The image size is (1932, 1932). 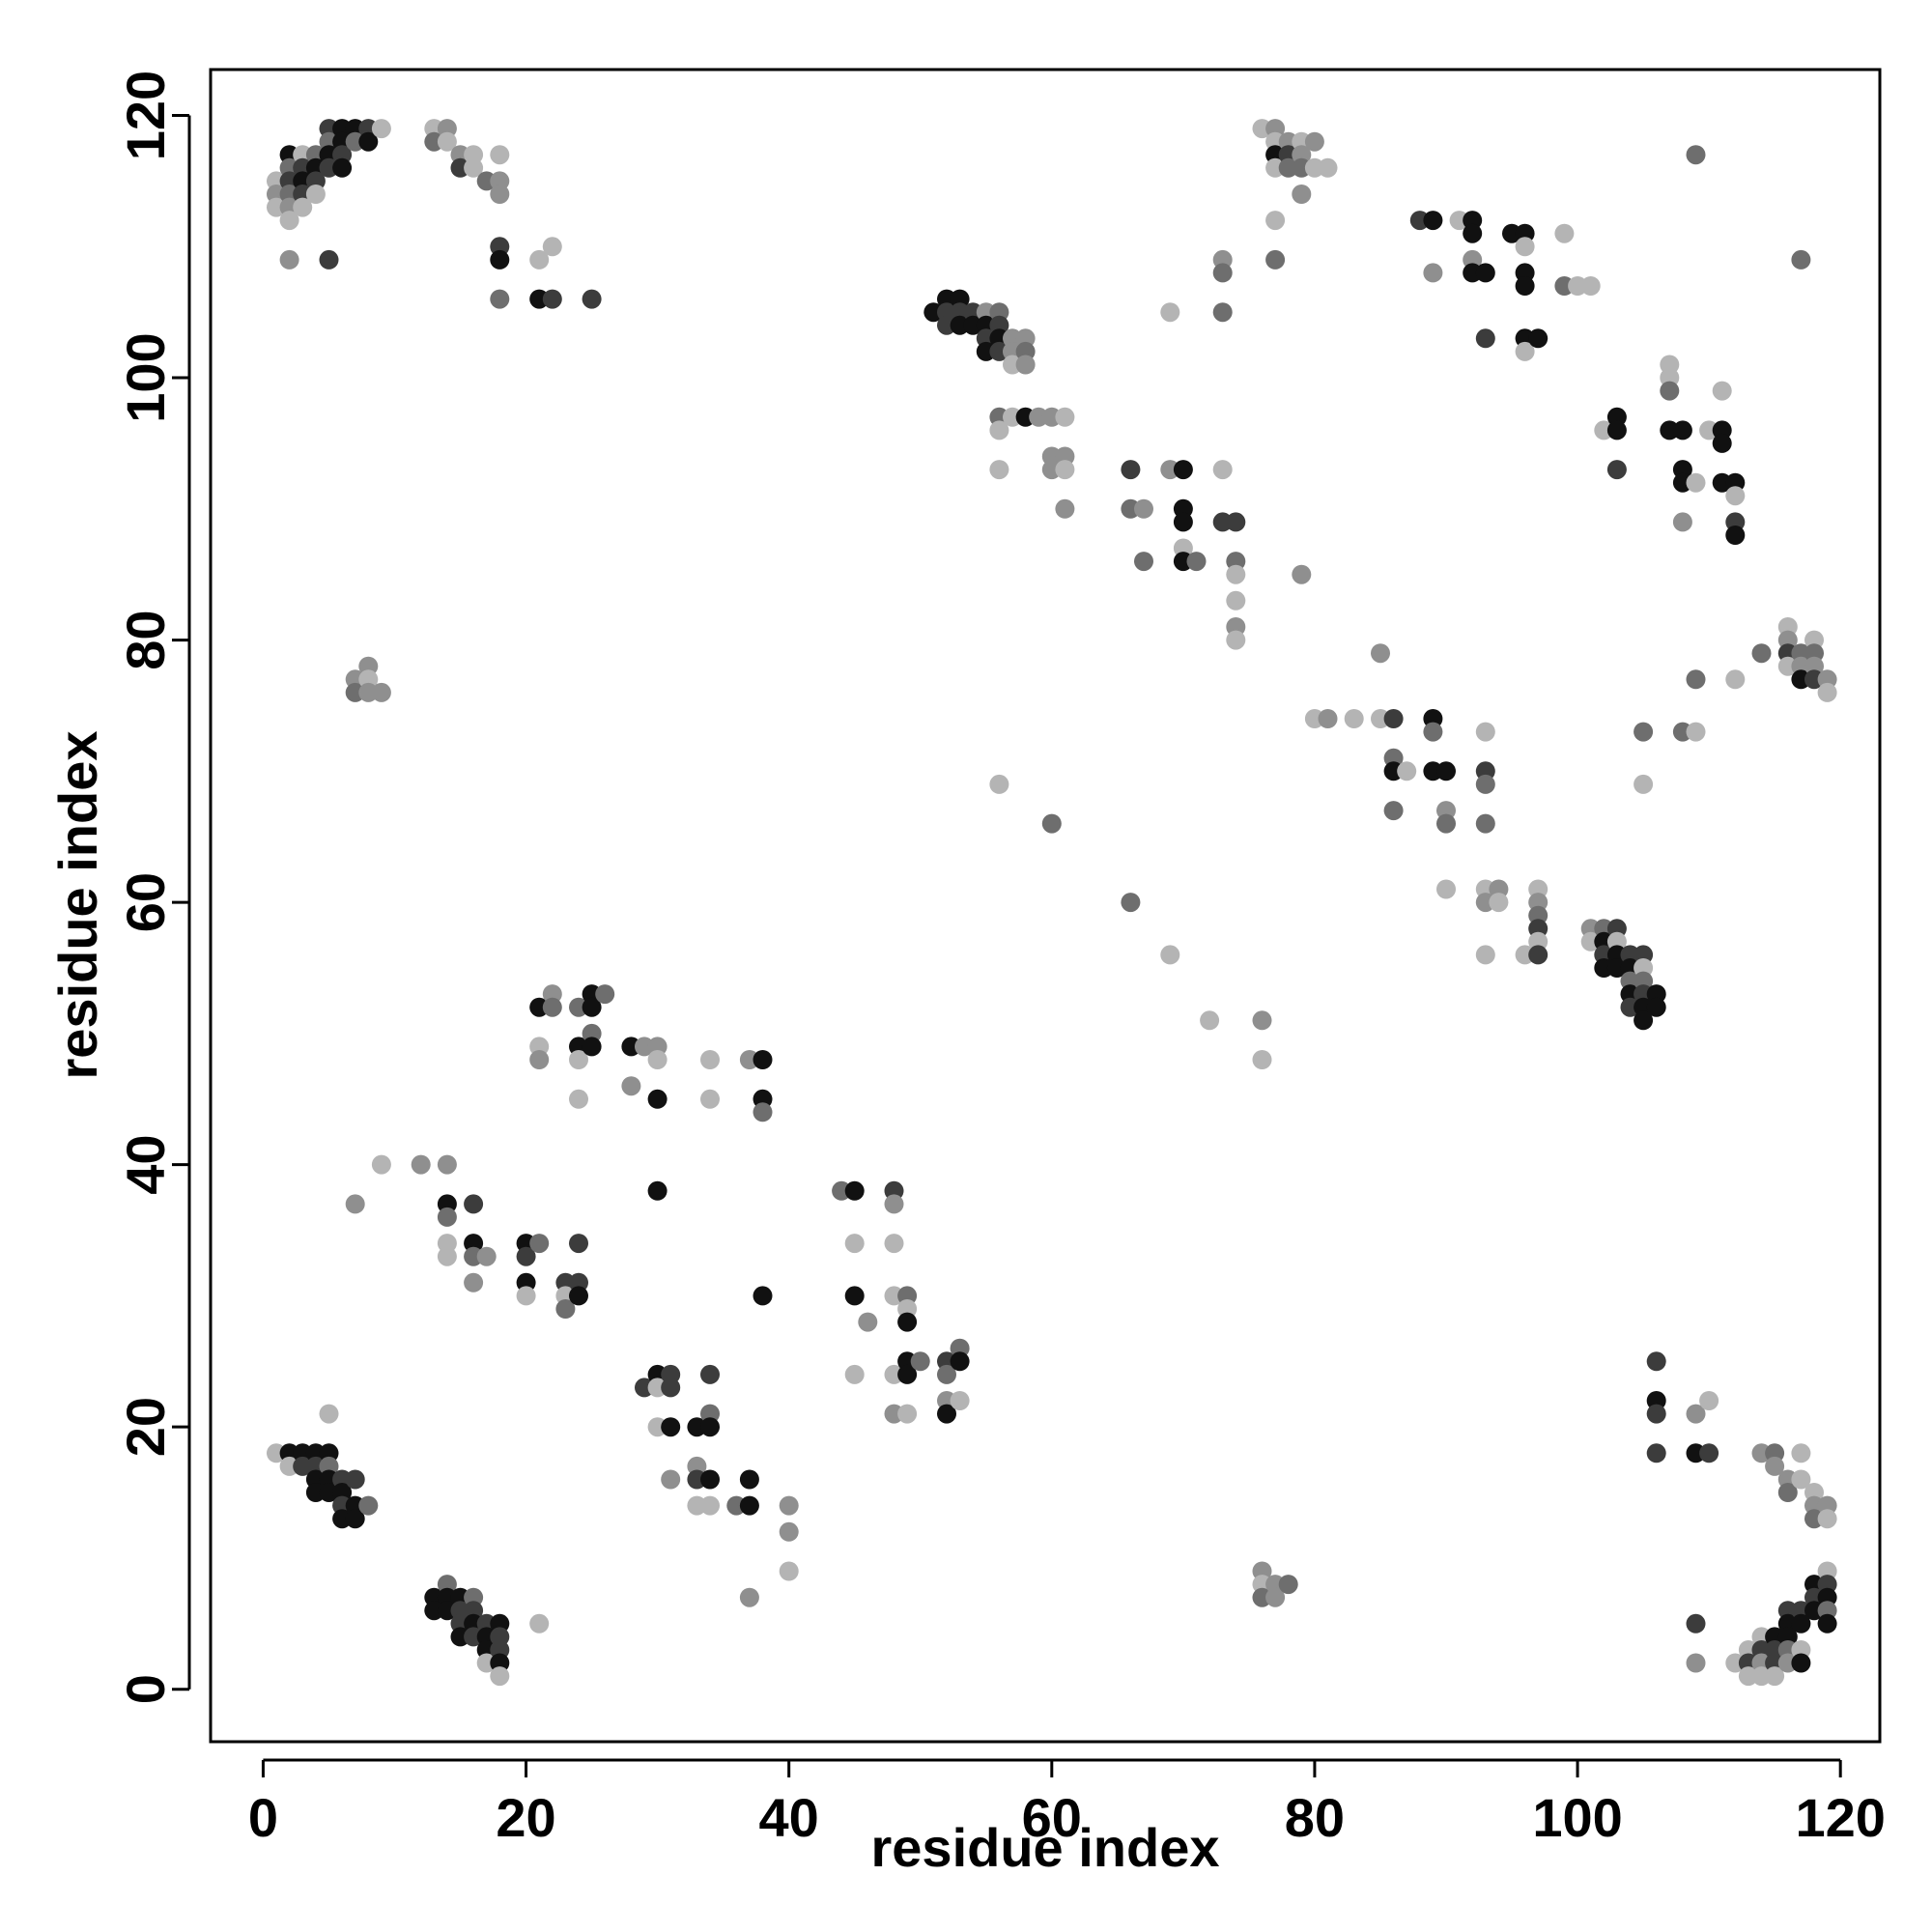 I want to click on x-tick-label: 120, so click(x=1840, y=1817).